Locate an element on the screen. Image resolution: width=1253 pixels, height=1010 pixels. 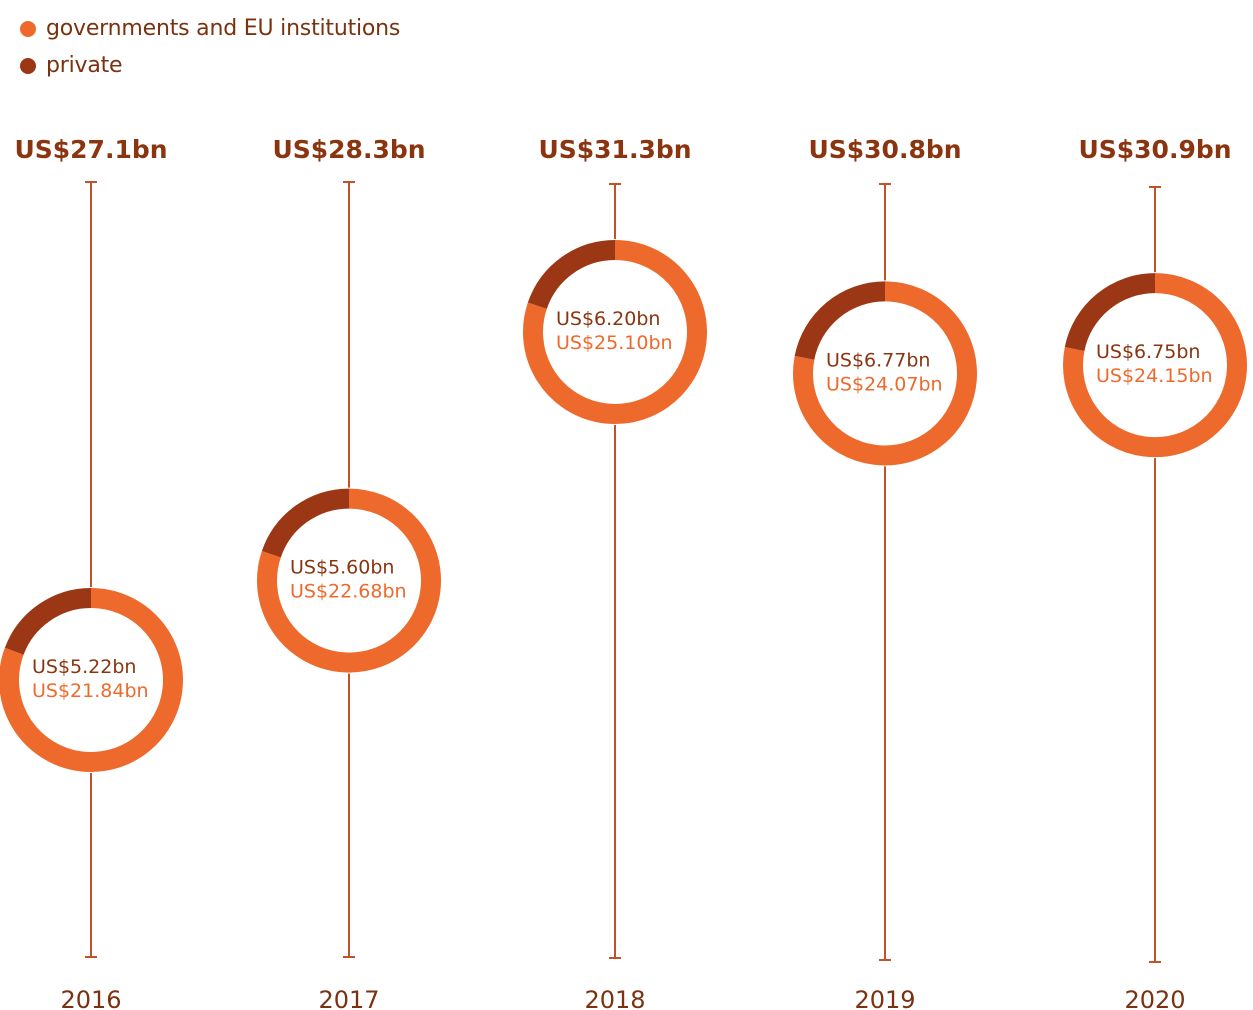
private-dot-icon is located at coordinates (28, 65).